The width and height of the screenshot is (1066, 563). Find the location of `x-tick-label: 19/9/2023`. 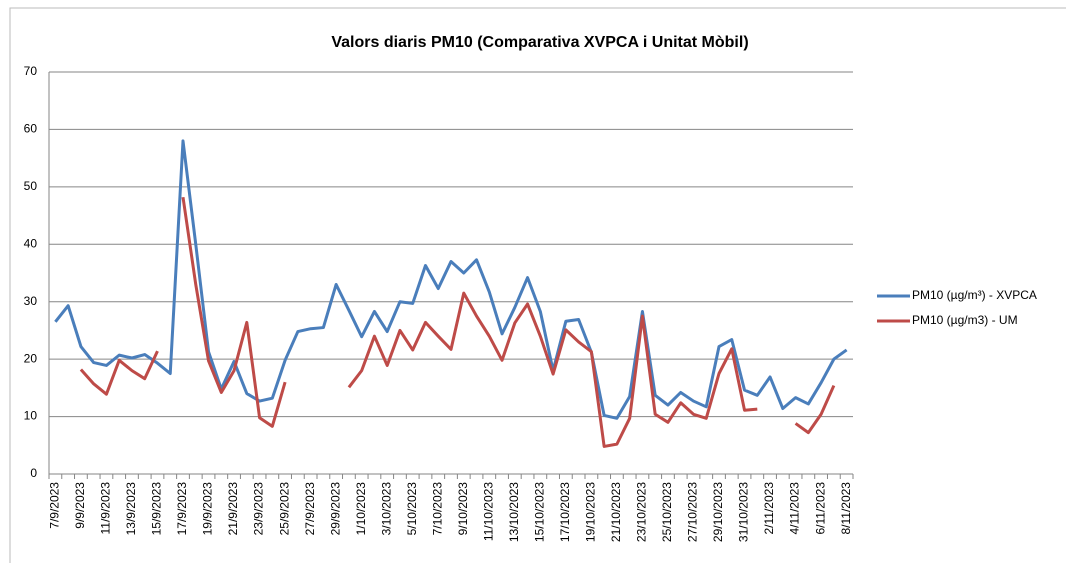

x-tick-label: 19/9/2023 is located at coordinates (208, 509).